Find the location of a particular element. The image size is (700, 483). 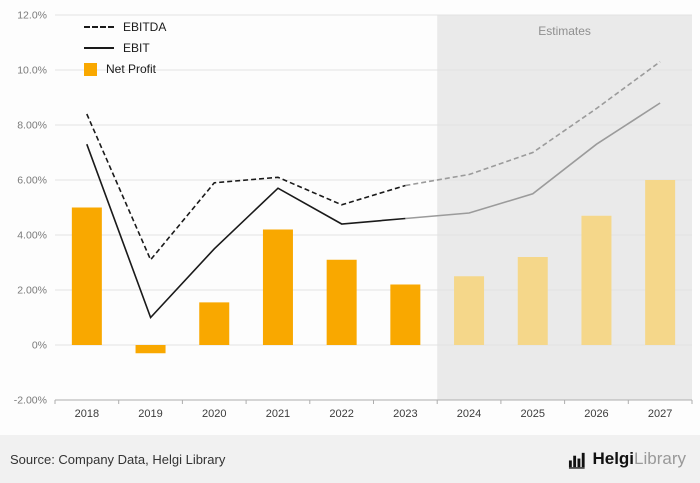

x-tick-label: 2025 is located at coordinates (533, 414).